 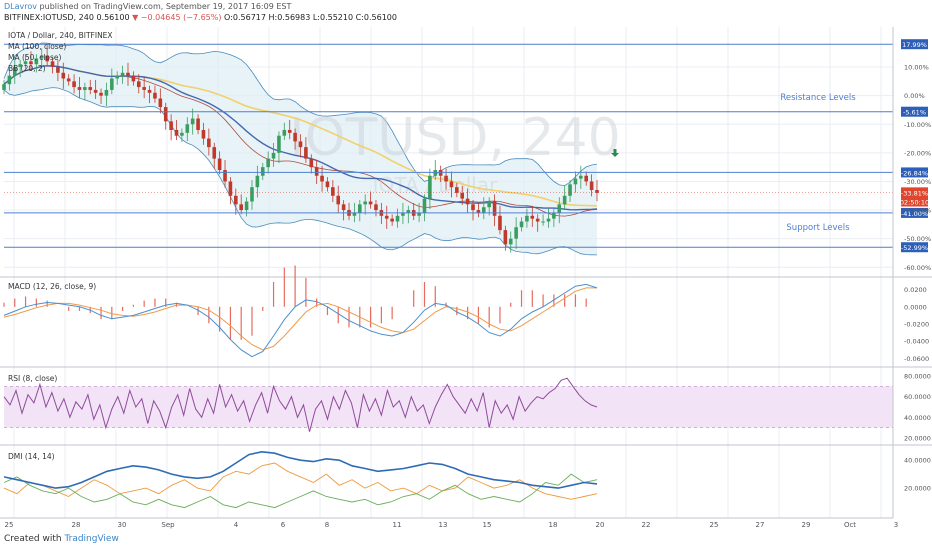 I want to click on price-axis-tick: -50.00%, so click(x=917, y=239).